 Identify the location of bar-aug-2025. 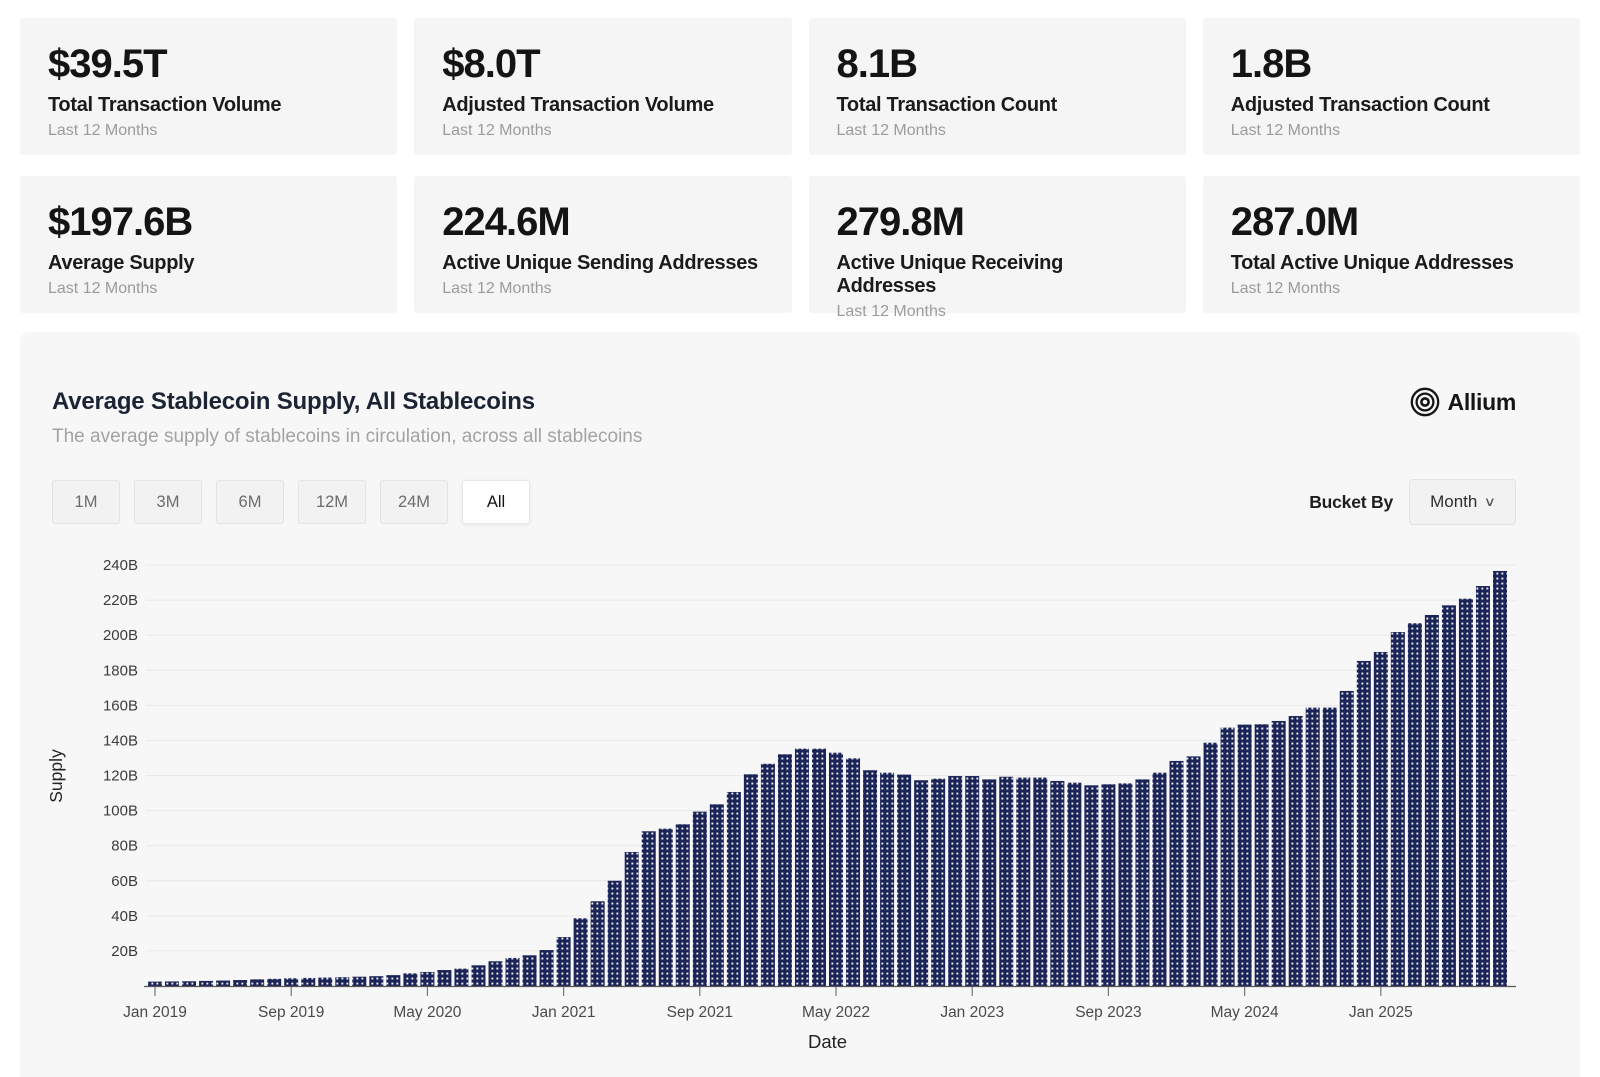
(1500, 778).